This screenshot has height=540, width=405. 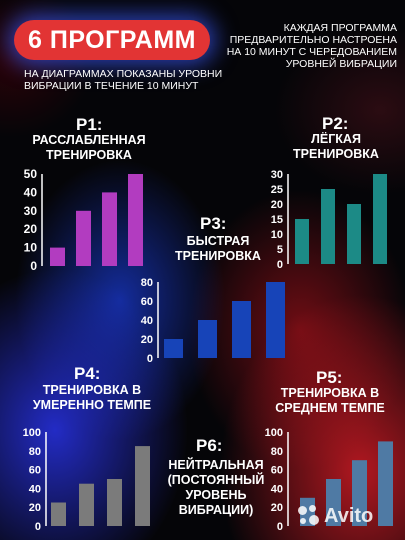 What do you see at coordinates (277, 190) in the screenshot?
I see `tick-label-p2: 25` at bounding box center [277, 190].